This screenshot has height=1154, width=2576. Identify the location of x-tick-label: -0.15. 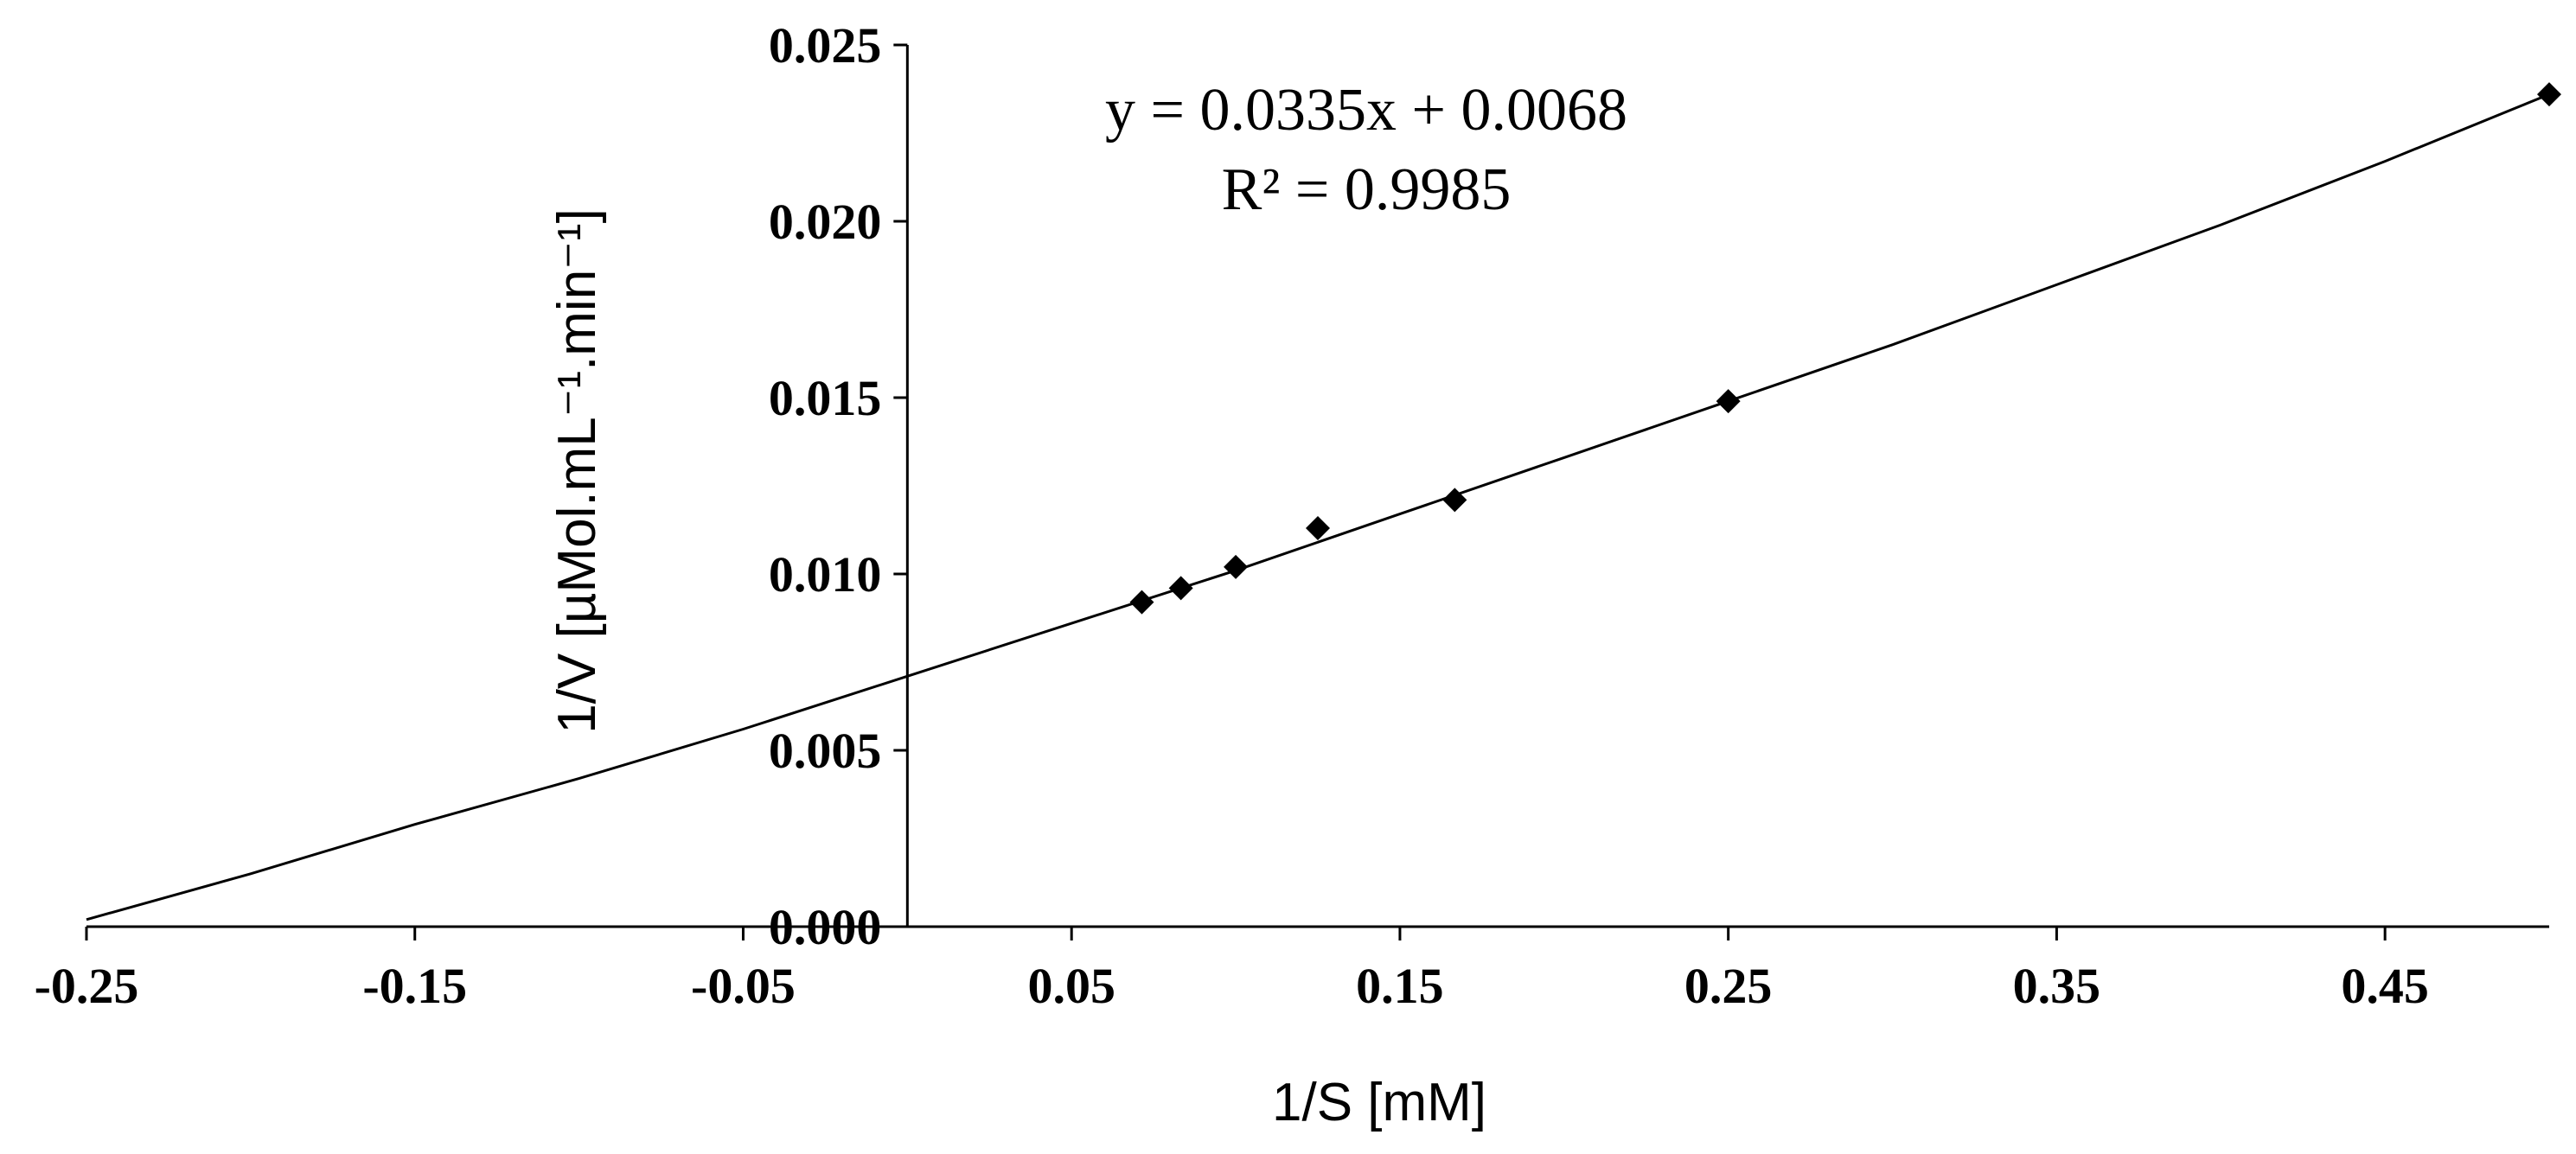
(415, 986).